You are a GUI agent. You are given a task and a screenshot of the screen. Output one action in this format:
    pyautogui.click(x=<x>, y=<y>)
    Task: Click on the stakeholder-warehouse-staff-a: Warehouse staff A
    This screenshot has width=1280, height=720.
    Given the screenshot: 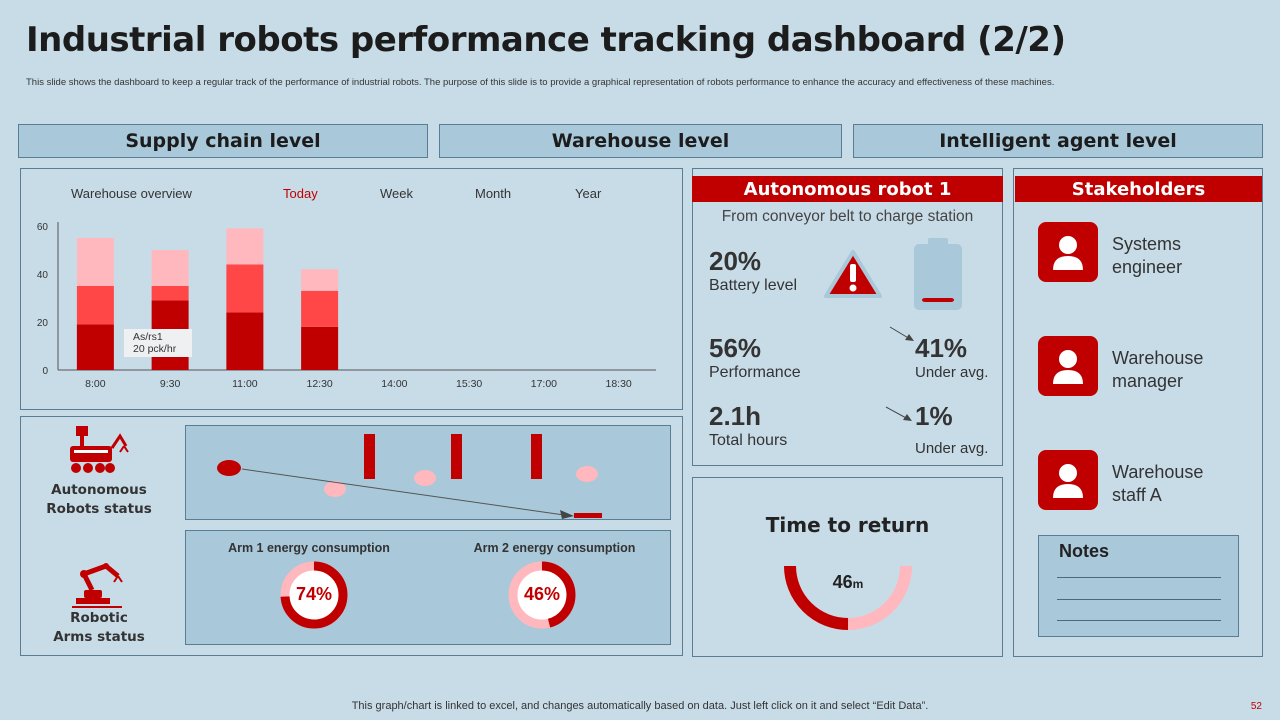 What is the action you would take?
    pyautogui.click(x=1157, y=484)
    